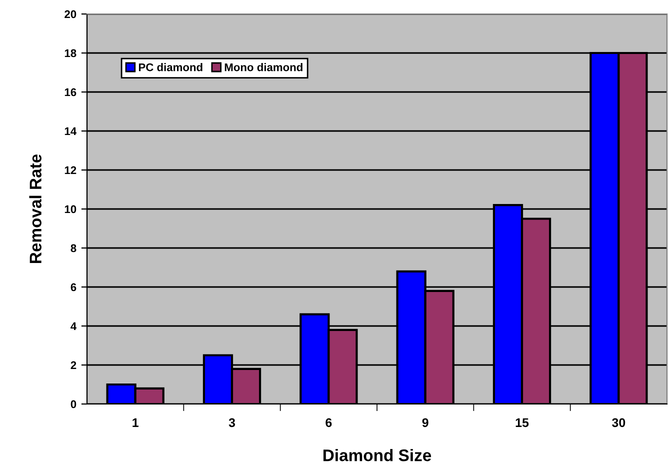 This screenshot has width=669, height=466. Describe the element at coordinates (377, 455) in the screenshot. I see `x-axis-title: Diamond Size` at that location.